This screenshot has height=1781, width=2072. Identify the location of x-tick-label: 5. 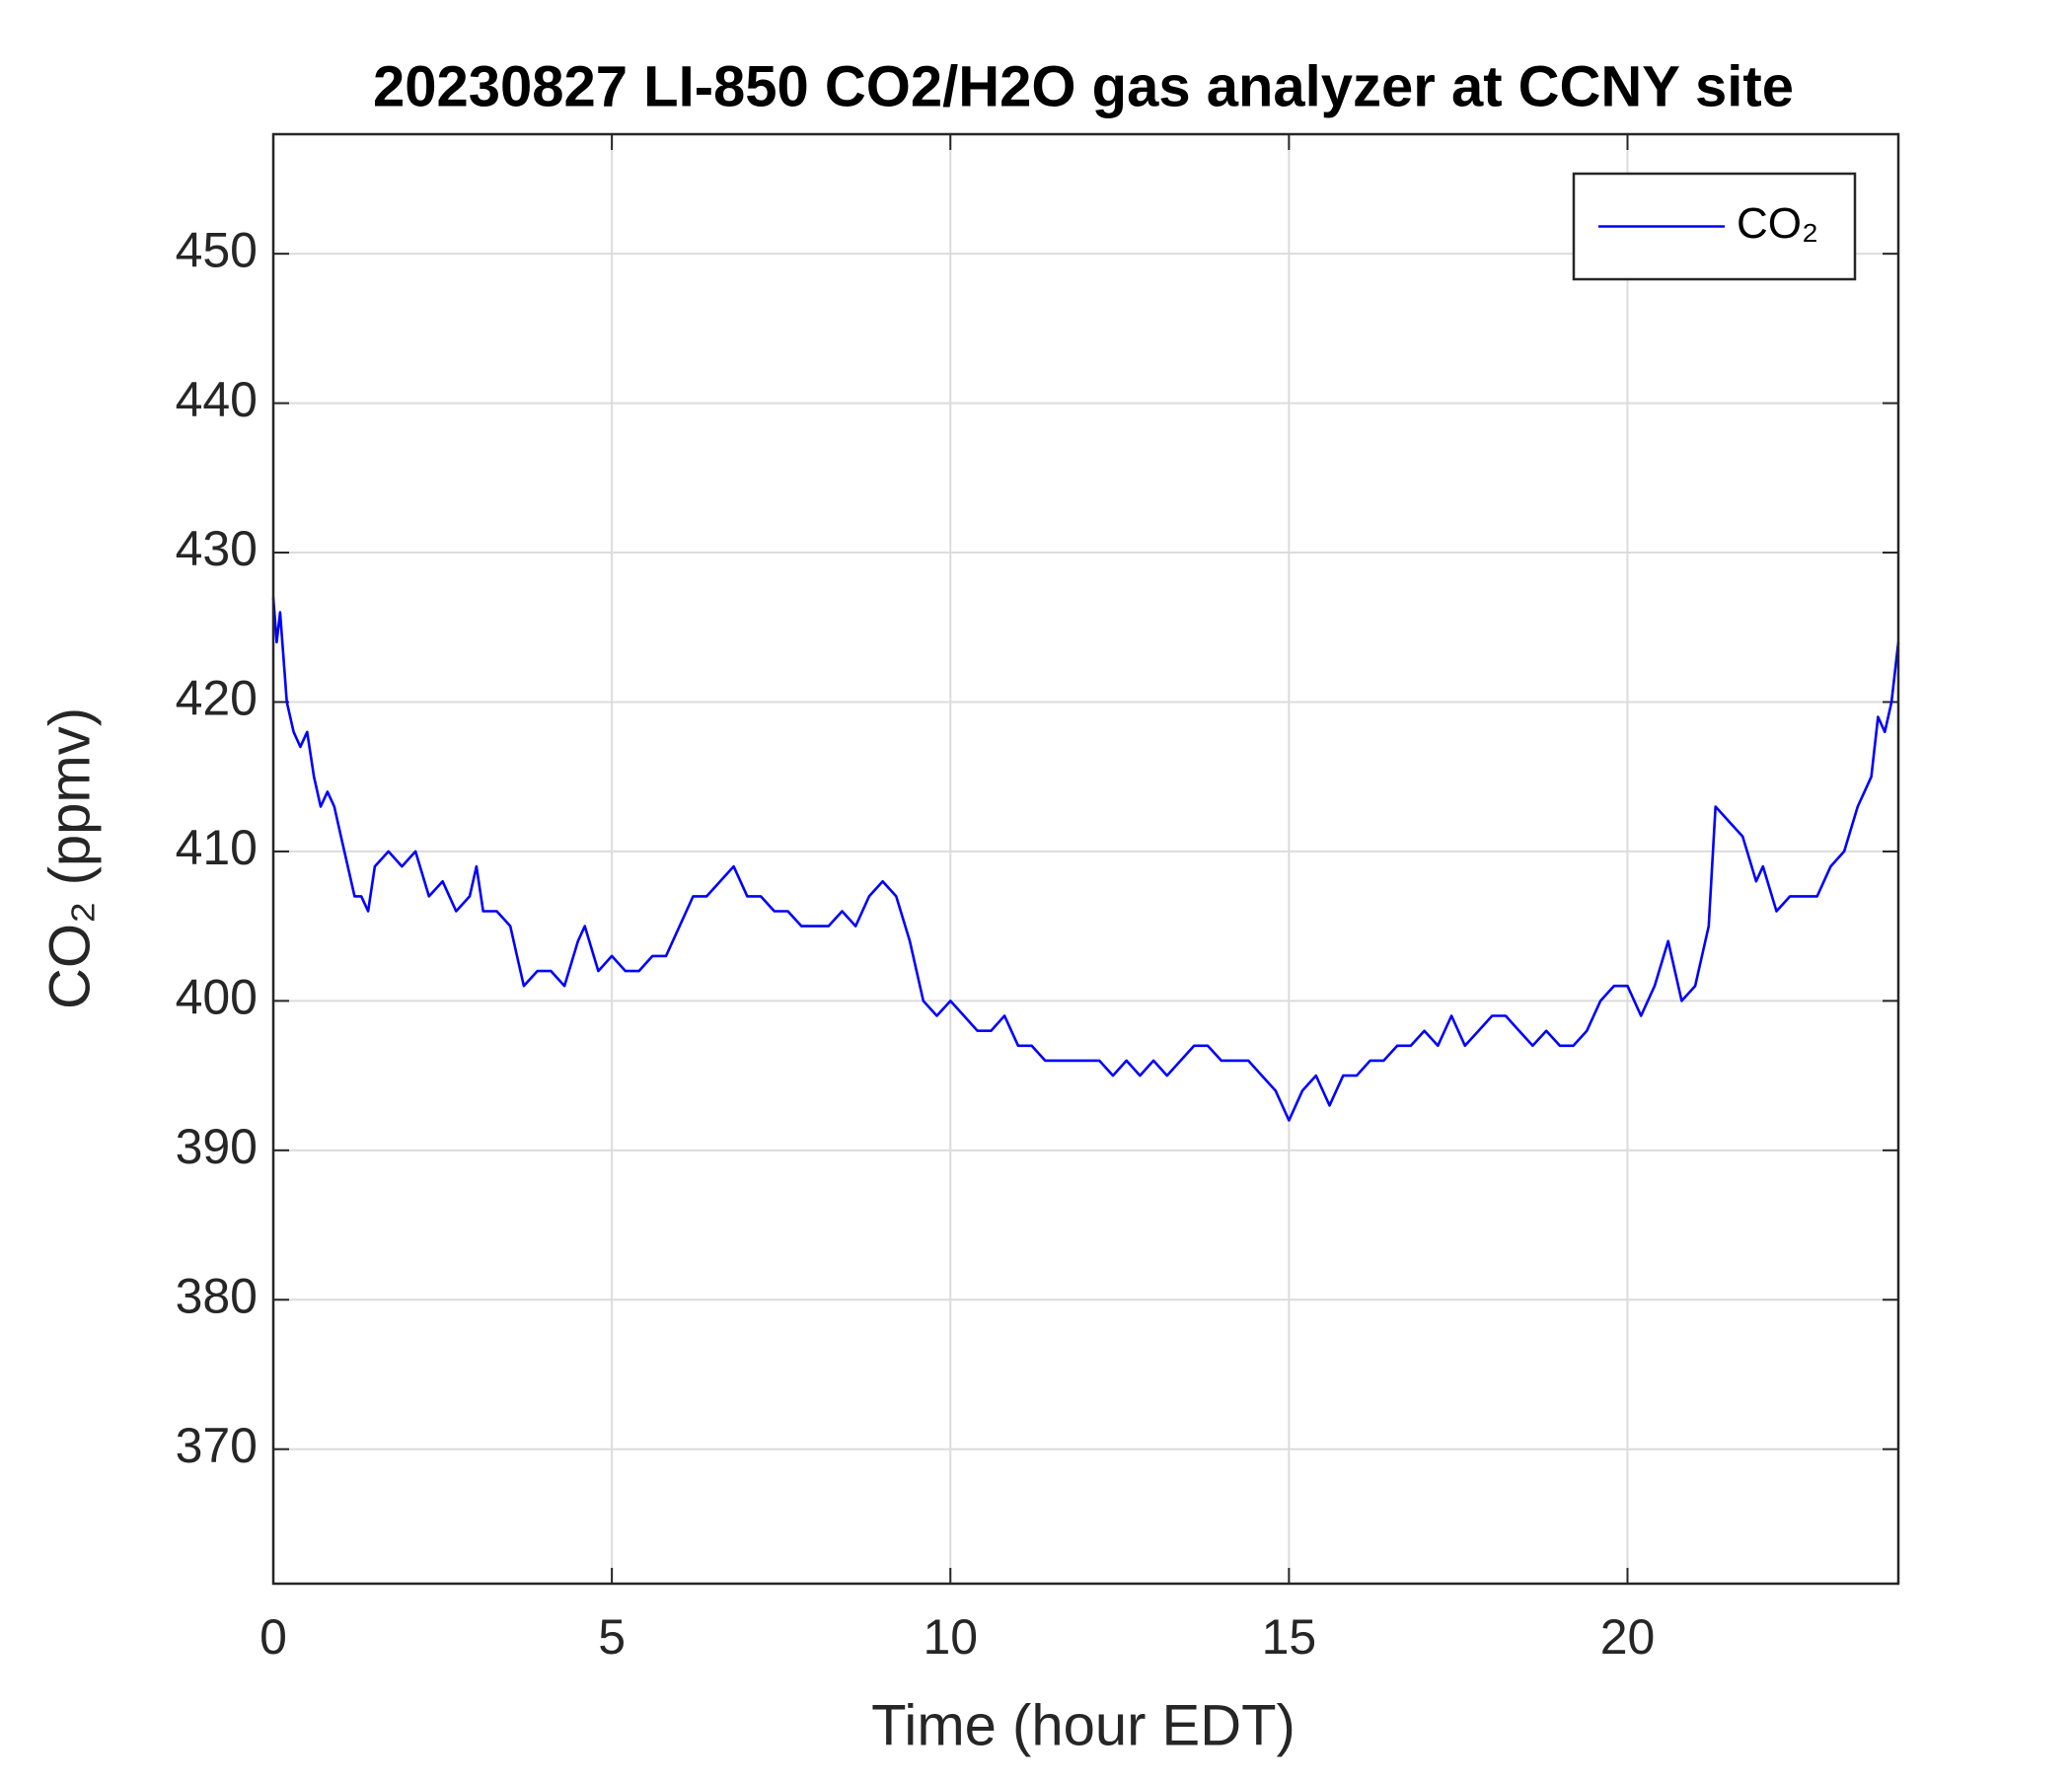
(612, 1637).